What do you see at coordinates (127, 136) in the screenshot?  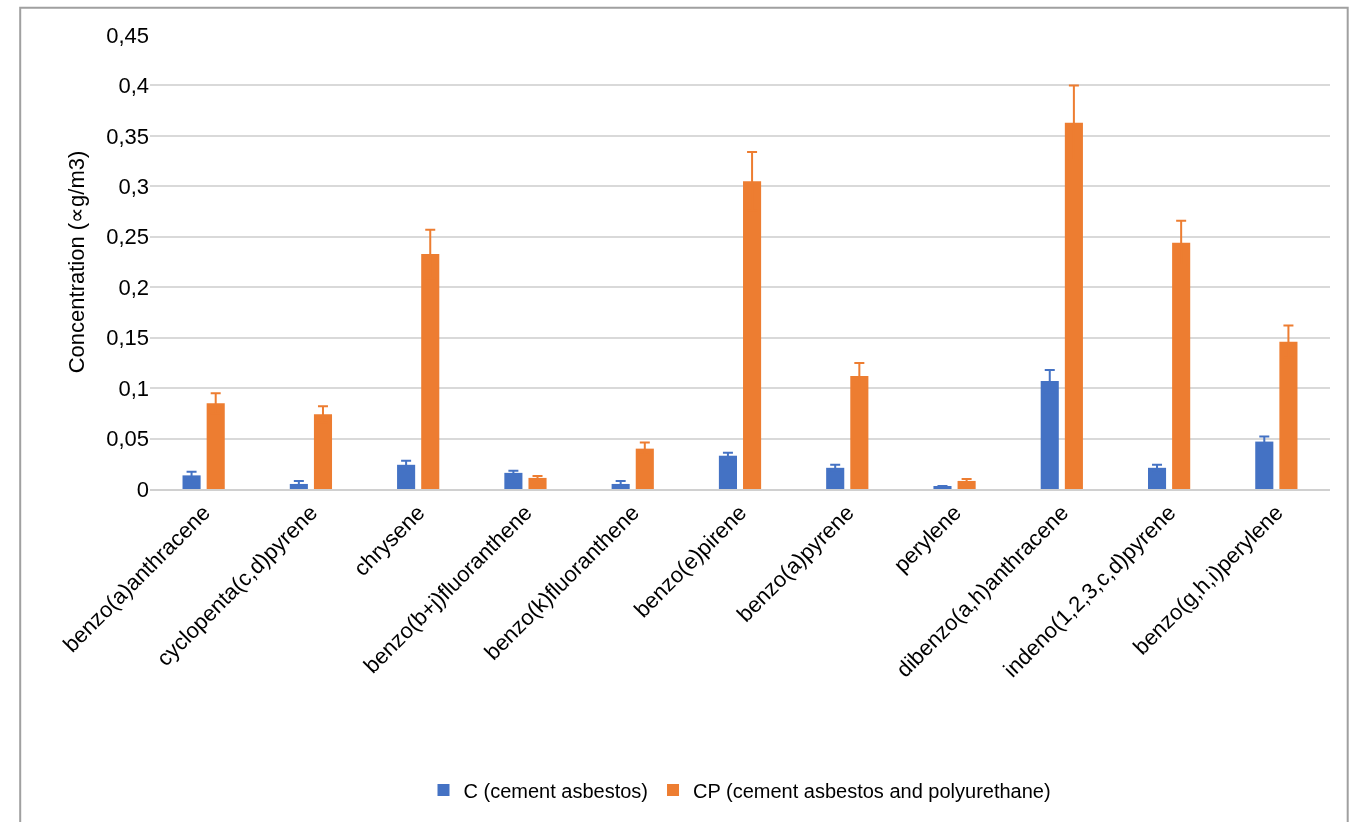 I see `y-tick-label: 0,35` at bounding box center [127, 136].